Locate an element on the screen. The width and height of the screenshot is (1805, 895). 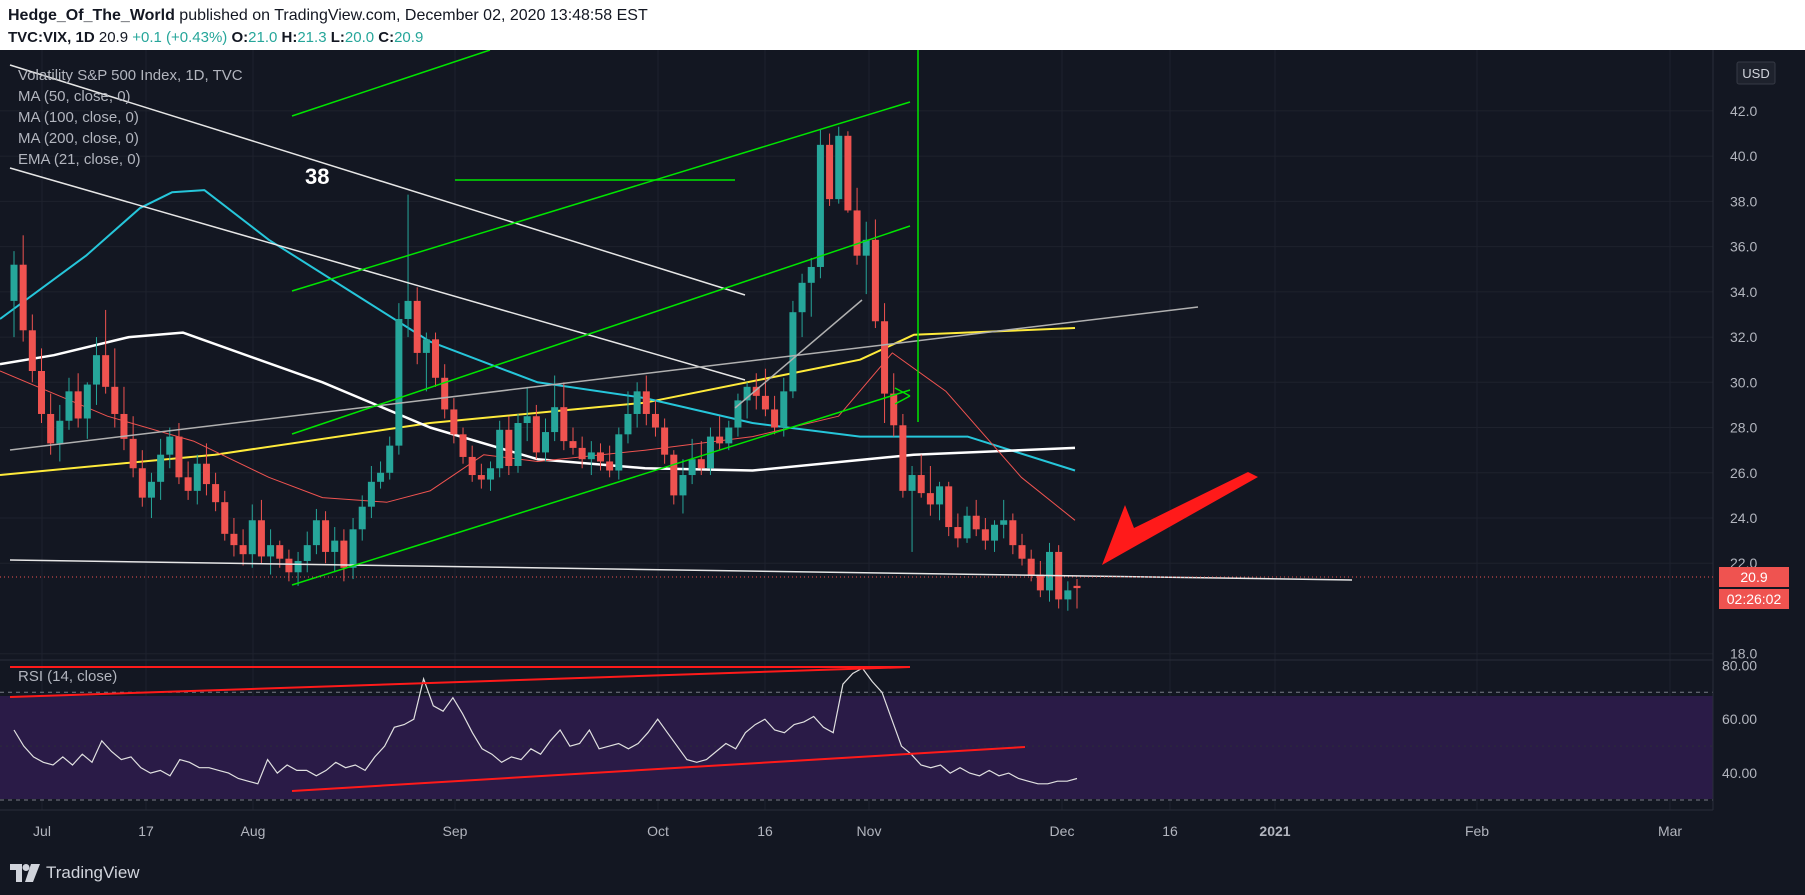
usd-button: USD is located at coordinates (1756, 73).